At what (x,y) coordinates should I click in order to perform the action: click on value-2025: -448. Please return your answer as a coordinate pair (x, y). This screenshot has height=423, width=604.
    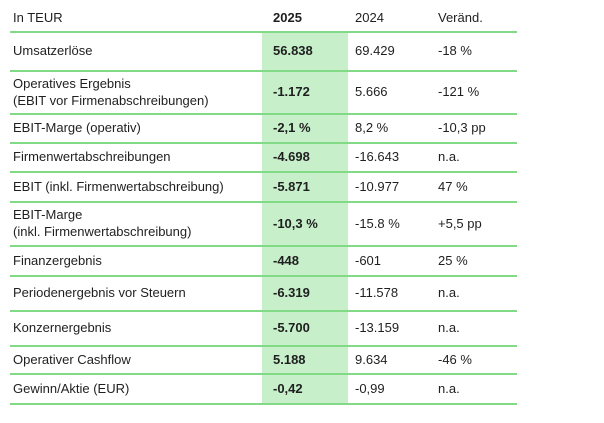
    Looking at the image, I should click on (305, 261).